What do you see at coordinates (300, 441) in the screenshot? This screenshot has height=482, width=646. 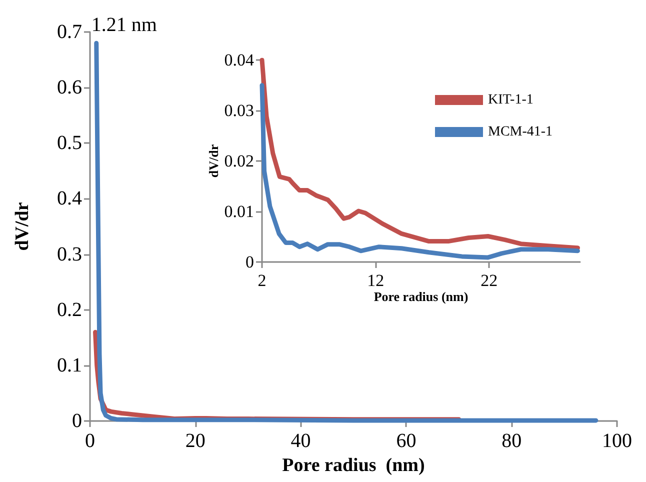 I see `x-tick-label: 40` at bounding box center [300, 441].